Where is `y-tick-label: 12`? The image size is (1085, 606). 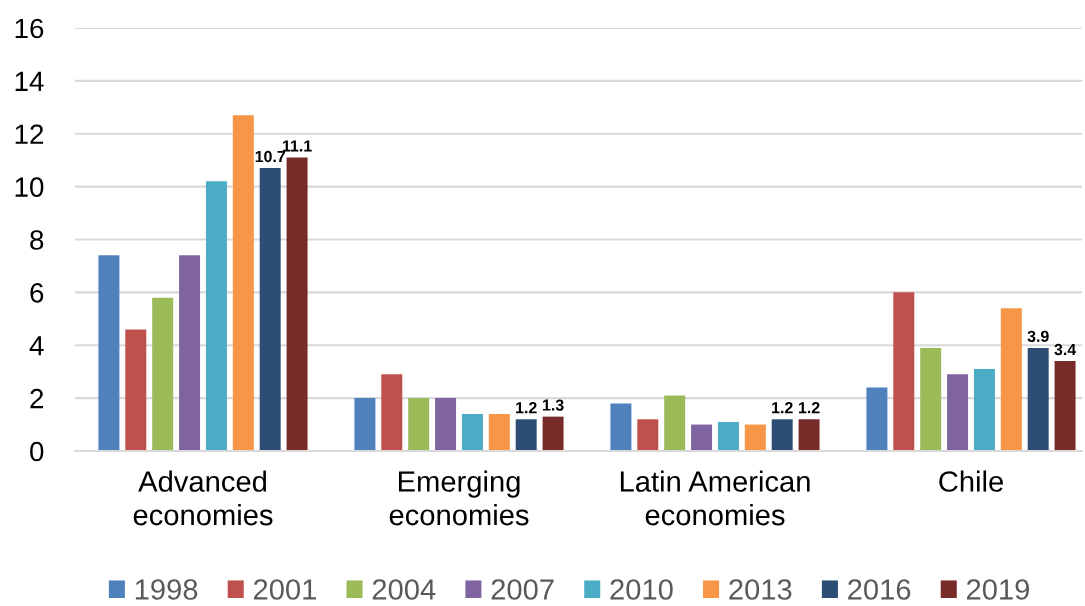
y-tick-label: 12 is located at coordinates (29, 134).